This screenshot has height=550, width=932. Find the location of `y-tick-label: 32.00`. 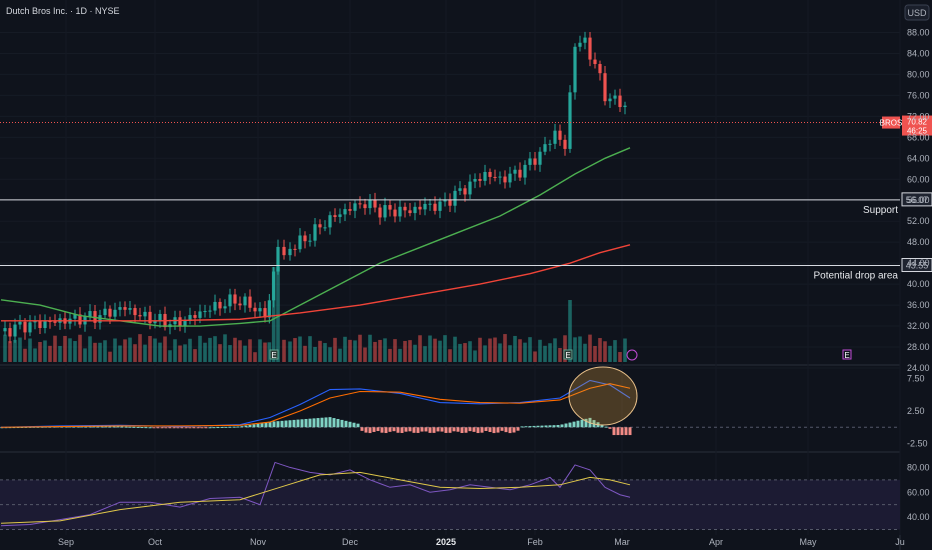

y-tick-label: 32.00 is located at coordinates (918, 326).